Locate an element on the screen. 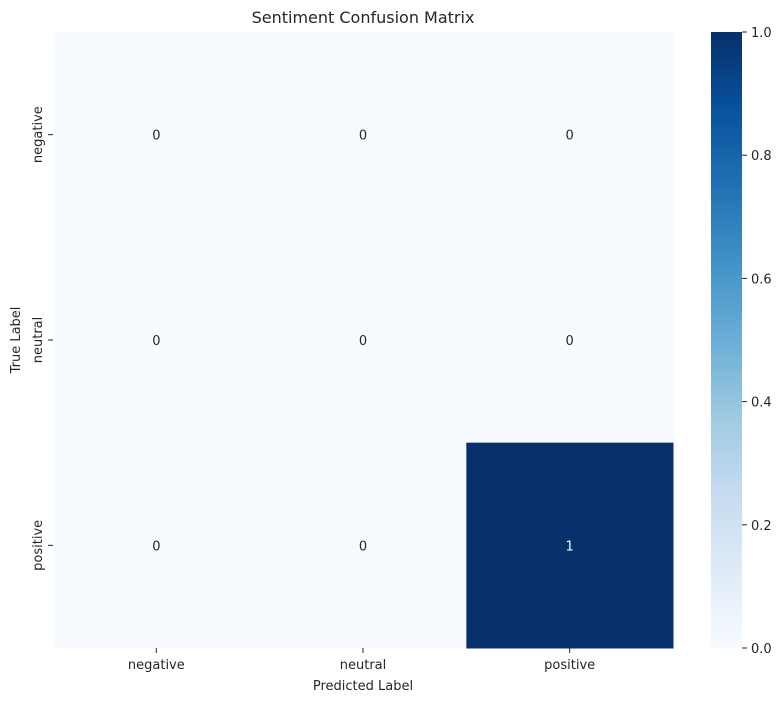 This screenshot has height=701, width=784. colorbar-tick-label: 0.2 is located at coordinates (761, 526).